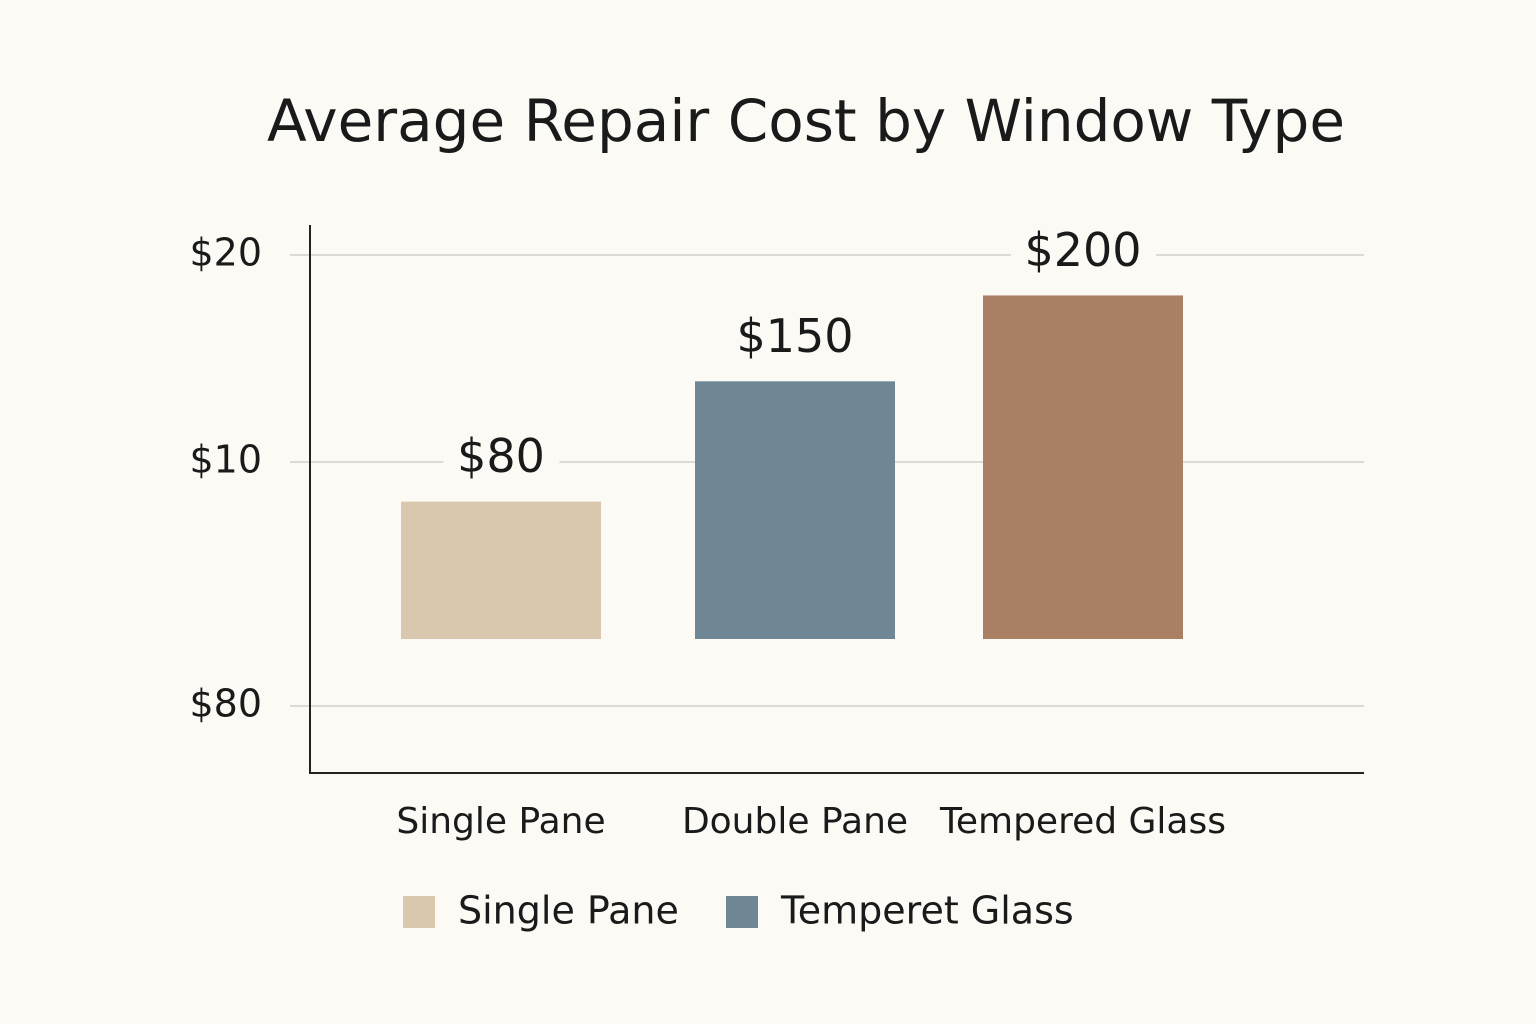  Describe the element at coordinates (225, 460) in the screenshot. I see `y-tick-label: $10` at that location.